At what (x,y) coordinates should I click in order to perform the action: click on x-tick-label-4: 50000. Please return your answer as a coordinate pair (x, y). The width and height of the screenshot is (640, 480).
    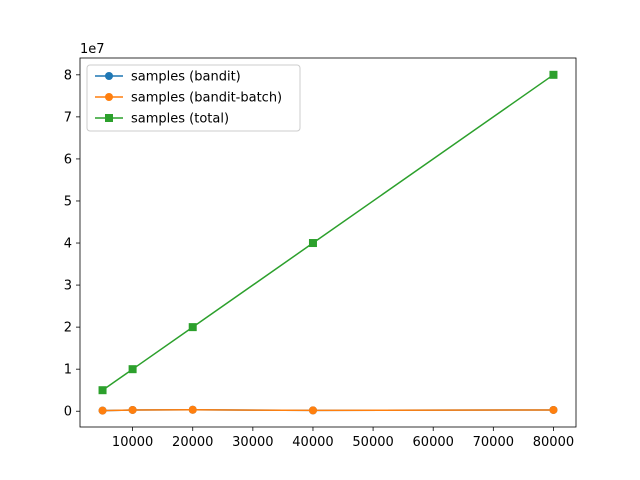
    Looking at the image, I should click on (372, 442).